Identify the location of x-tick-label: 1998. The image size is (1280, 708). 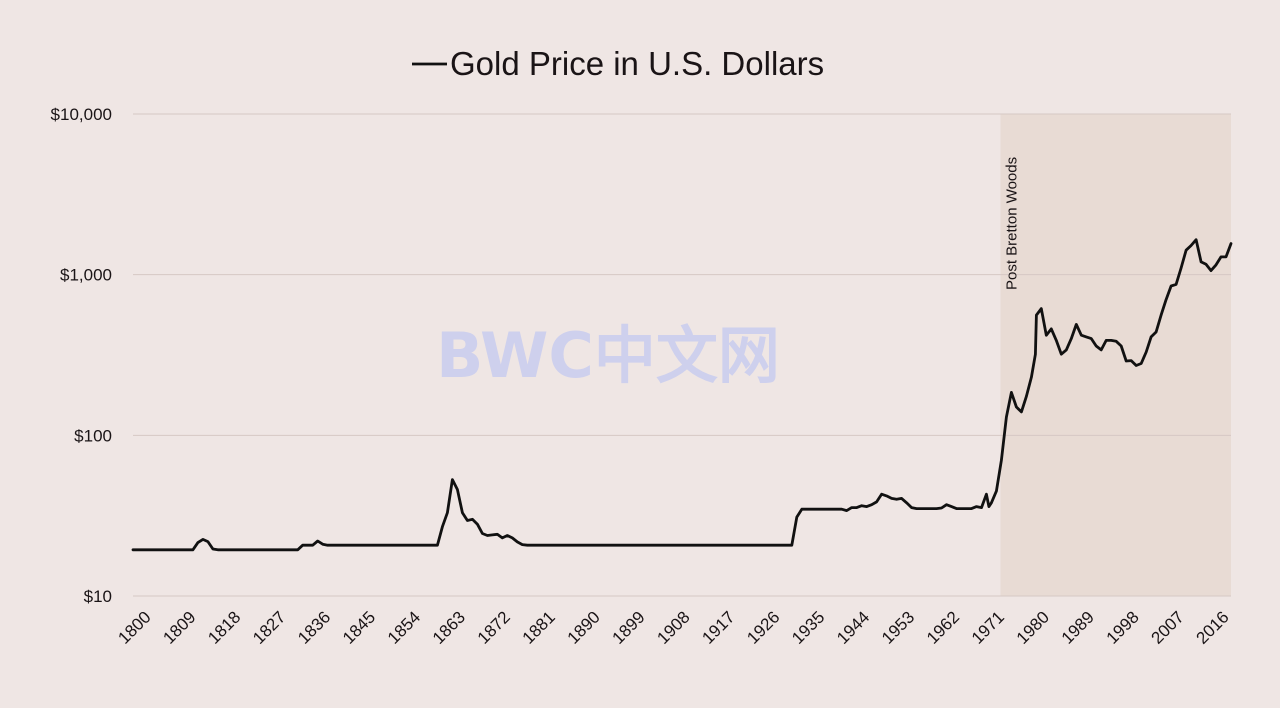
(1123, 628).